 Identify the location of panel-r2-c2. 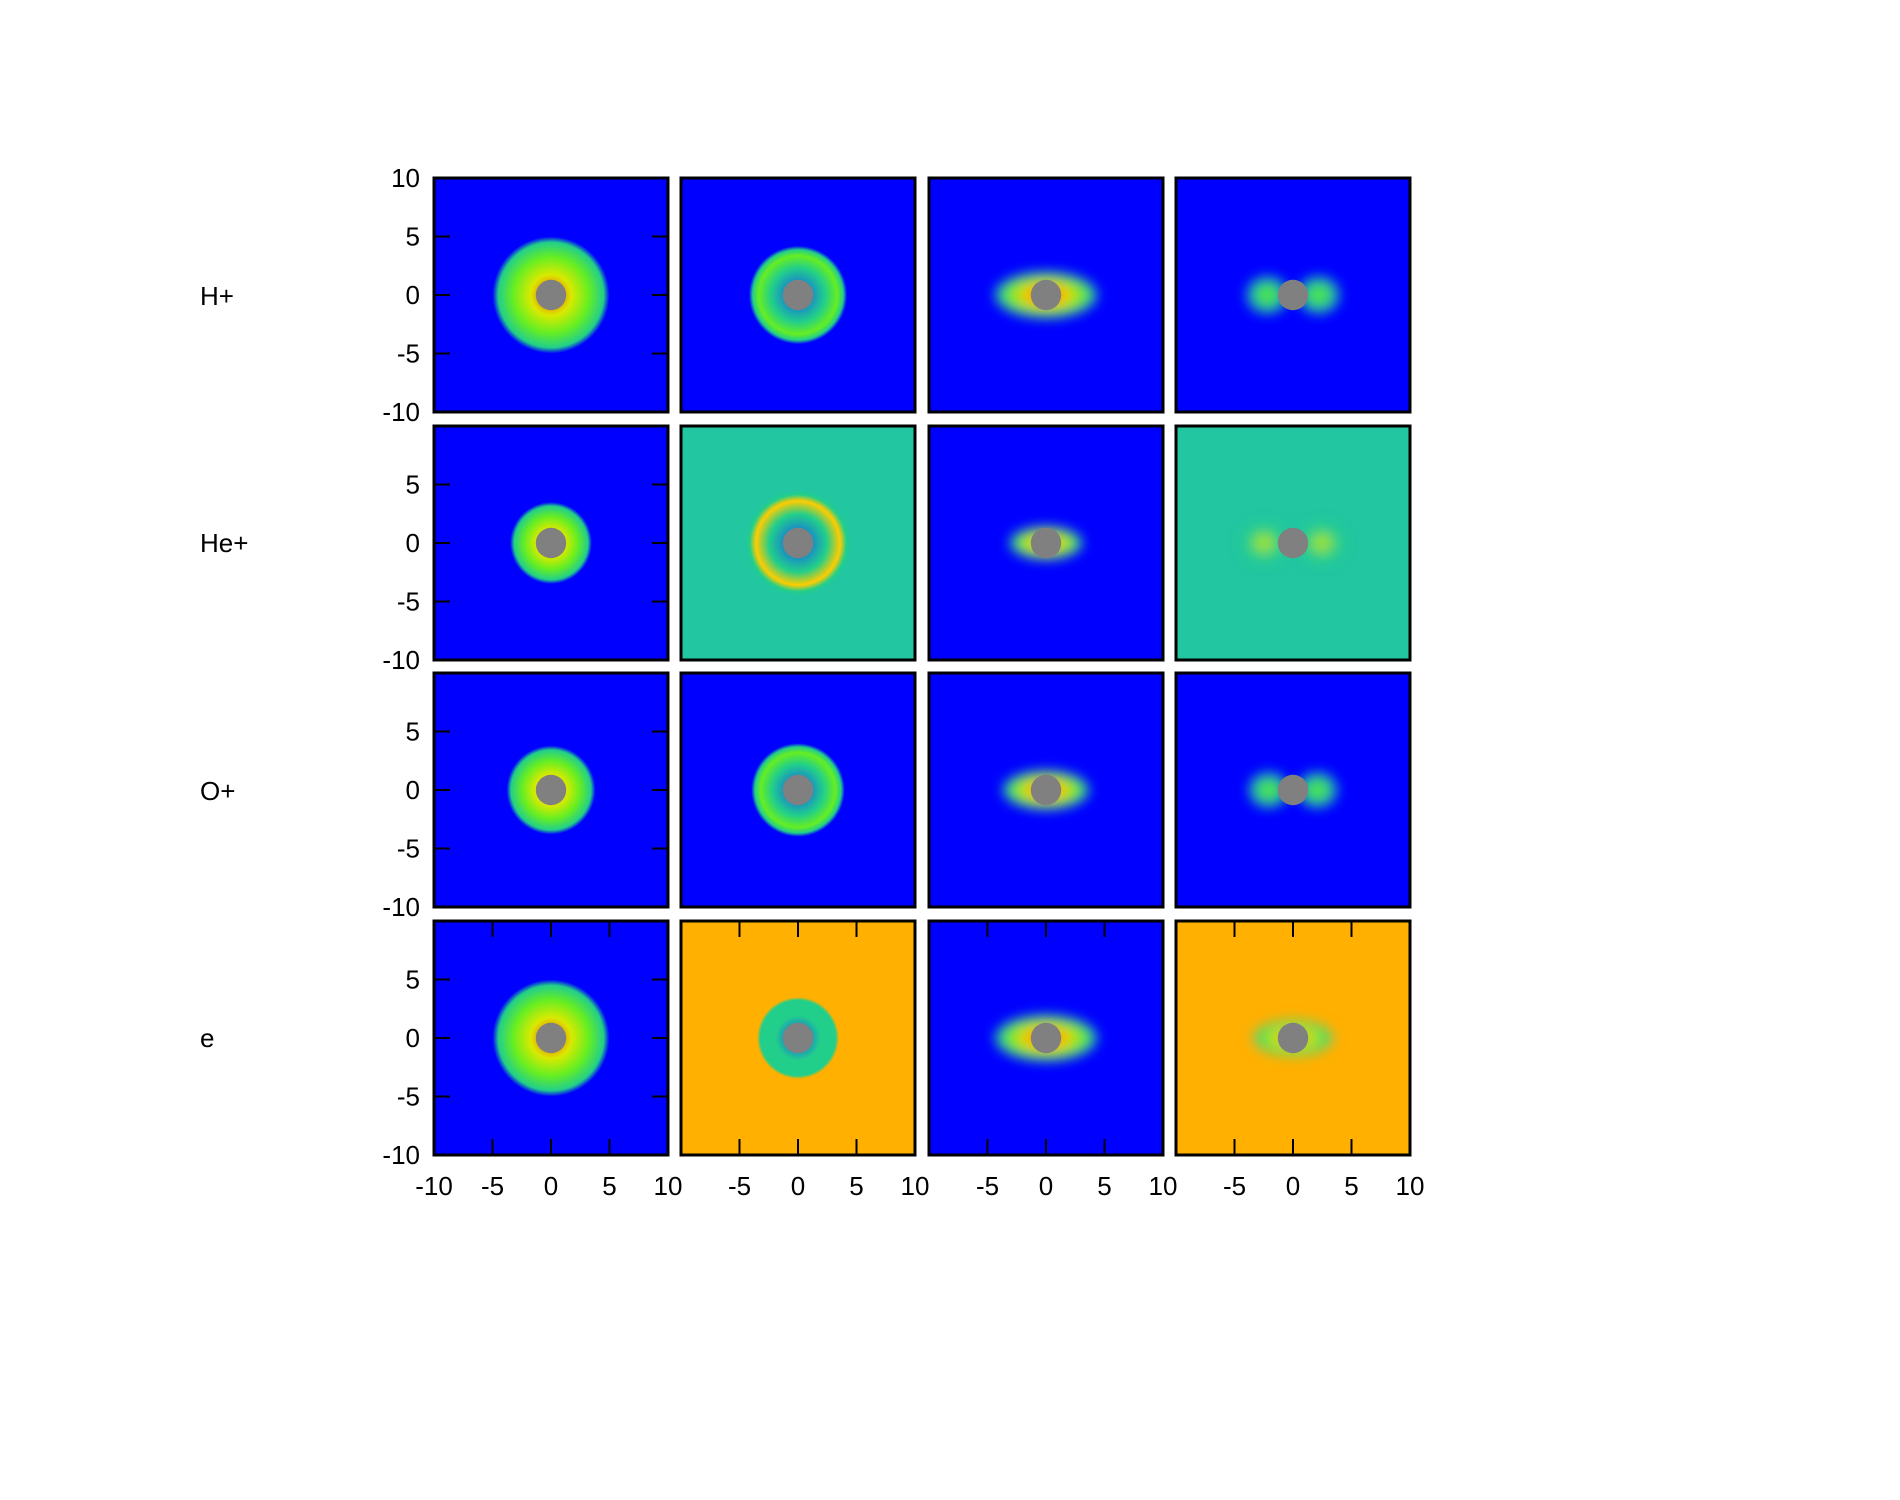
(1046, 790).